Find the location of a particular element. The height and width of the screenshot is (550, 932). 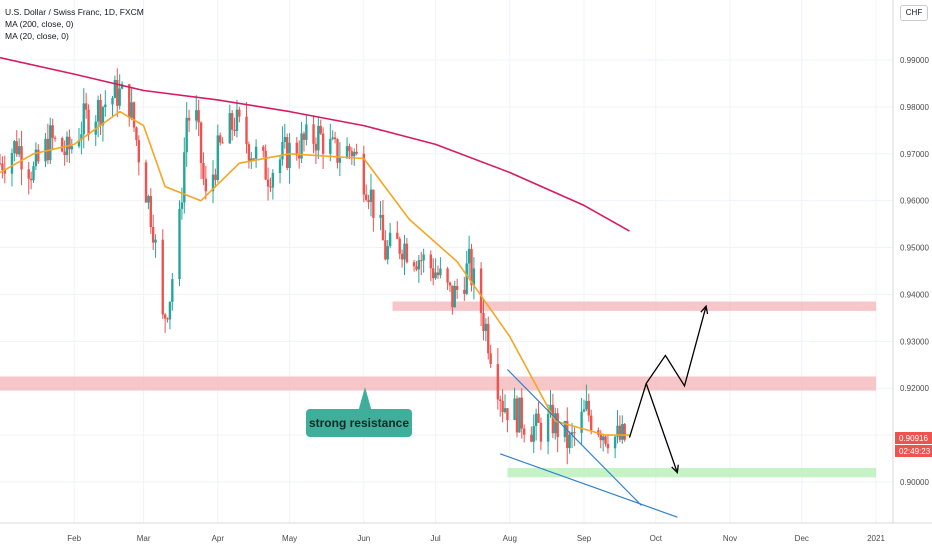

callout-text: strong resistance is located at coordinates (359, 423).